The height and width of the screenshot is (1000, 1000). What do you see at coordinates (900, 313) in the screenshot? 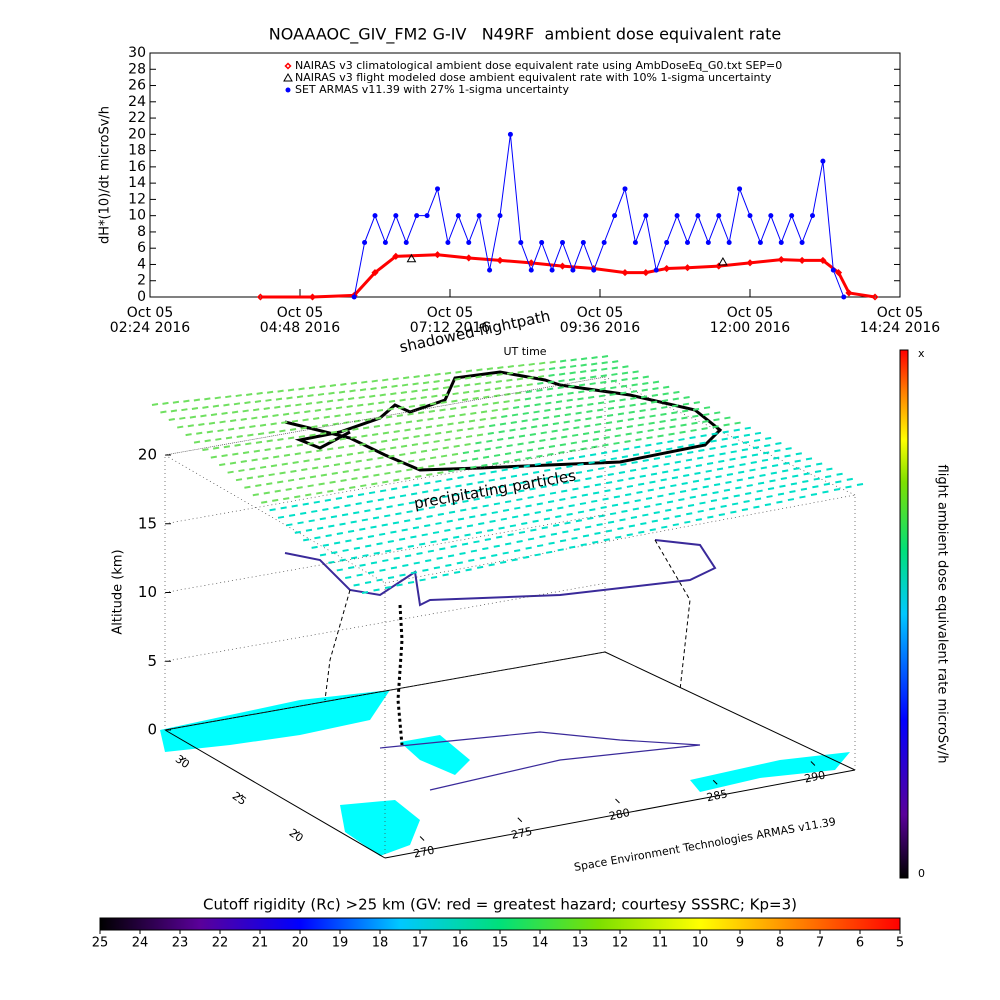
I see `x-tick-label: Oct 05` at bounding box center [900, 313].